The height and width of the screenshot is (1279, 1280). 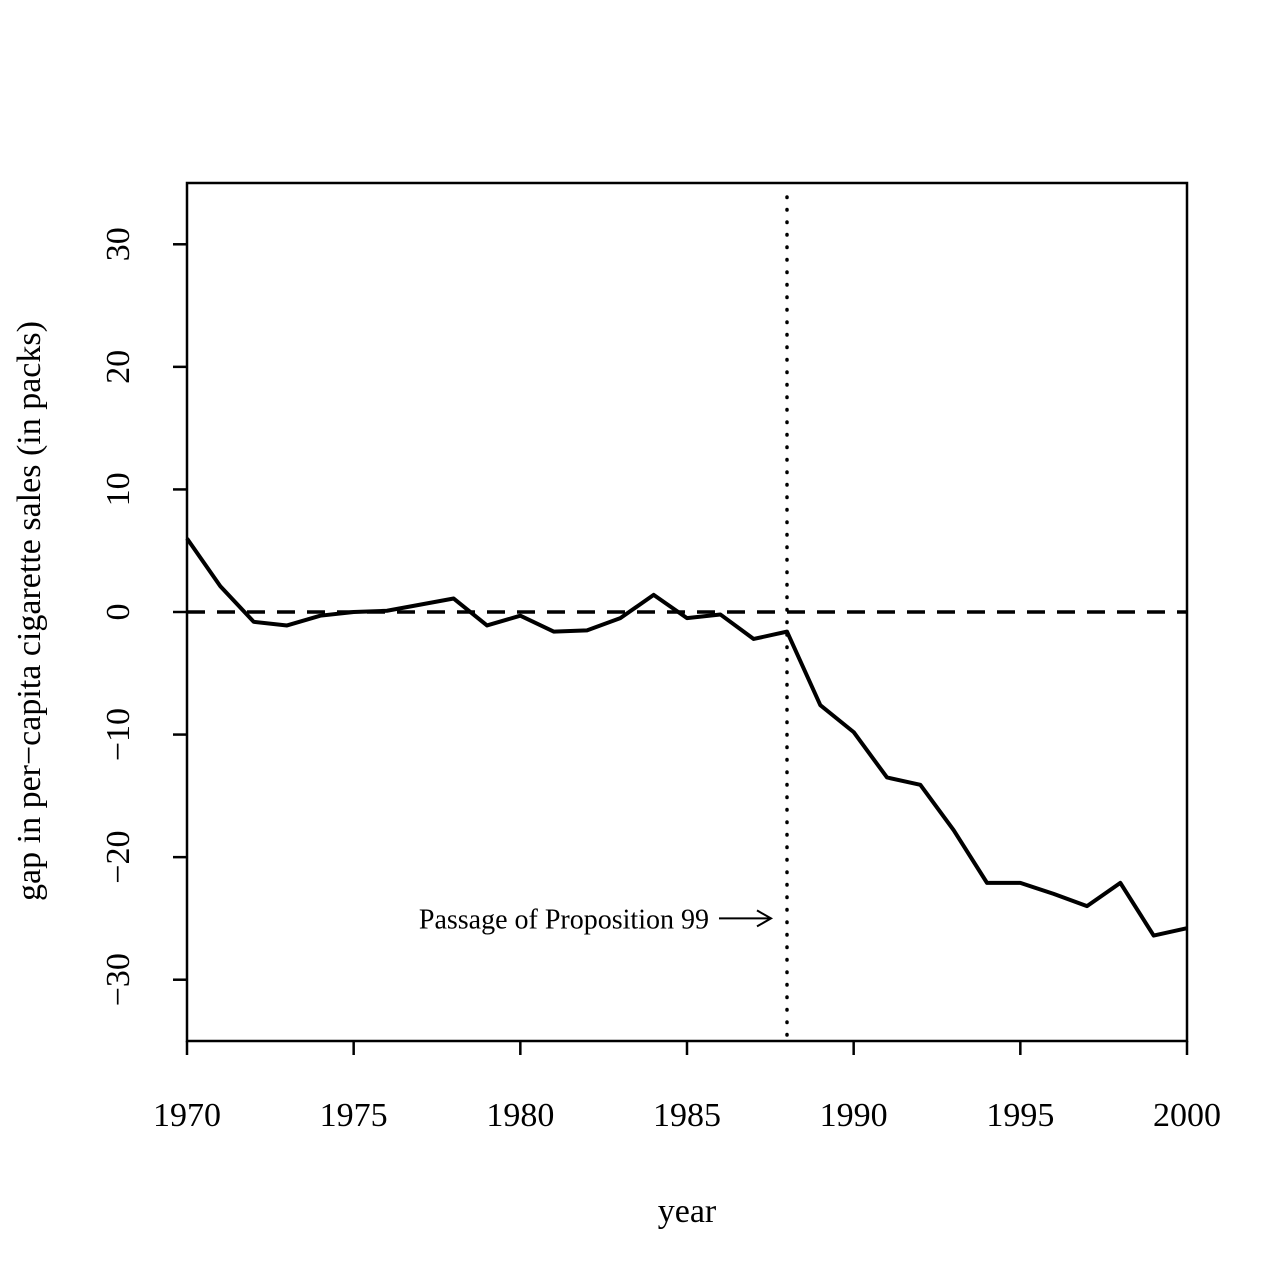 I want to click on annotation-layer: Passage of Proposition 99, so click(x=596, y=919).